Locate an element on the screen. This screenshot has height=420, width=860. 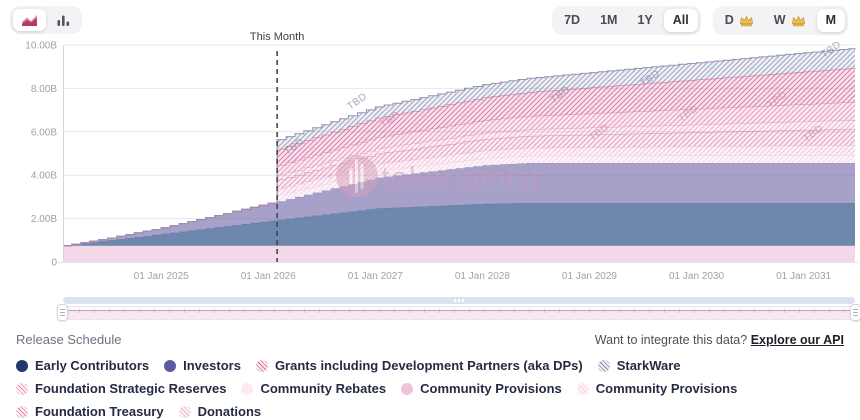
range-1y-button: 1Y is located at coordinates (644, 20).